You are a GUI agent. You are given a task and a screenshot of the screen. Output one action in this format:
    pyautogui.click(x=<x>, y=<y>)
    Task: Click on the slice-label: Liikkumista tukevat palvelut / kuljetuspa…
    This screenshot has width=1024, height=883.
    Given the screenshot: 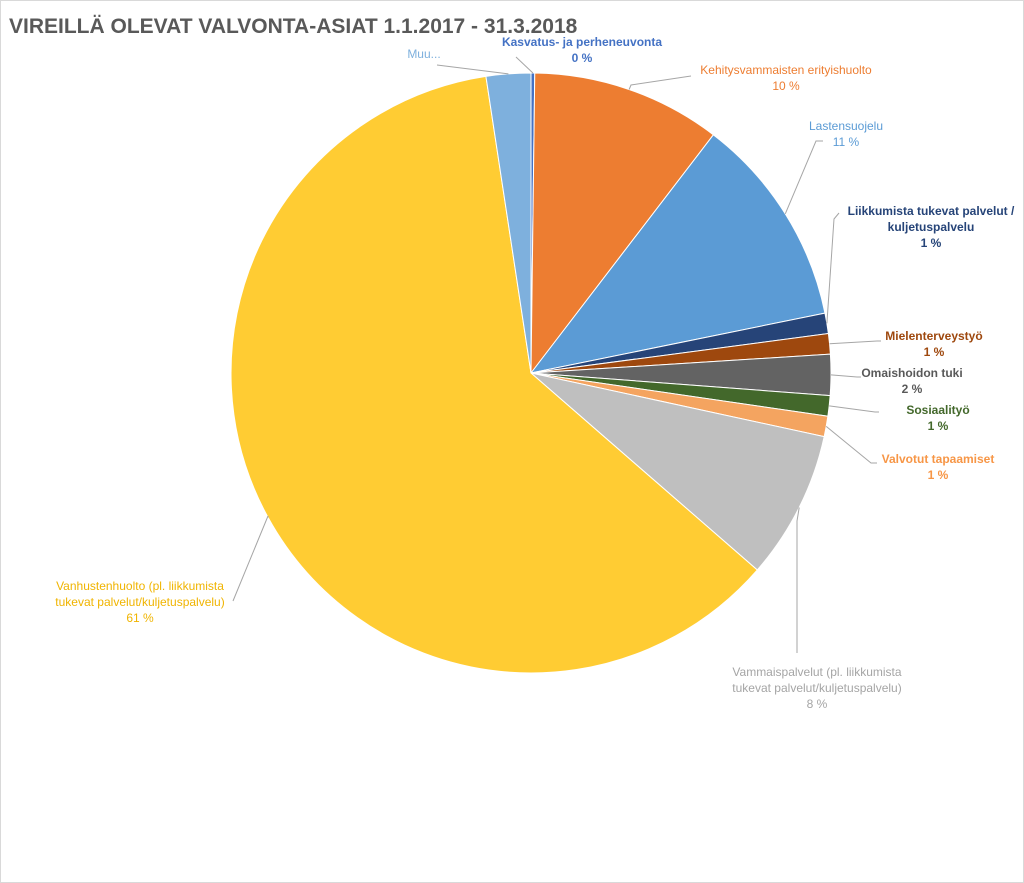 What is the action you would take?
    pyautogui.click(x=931, y=227)
    